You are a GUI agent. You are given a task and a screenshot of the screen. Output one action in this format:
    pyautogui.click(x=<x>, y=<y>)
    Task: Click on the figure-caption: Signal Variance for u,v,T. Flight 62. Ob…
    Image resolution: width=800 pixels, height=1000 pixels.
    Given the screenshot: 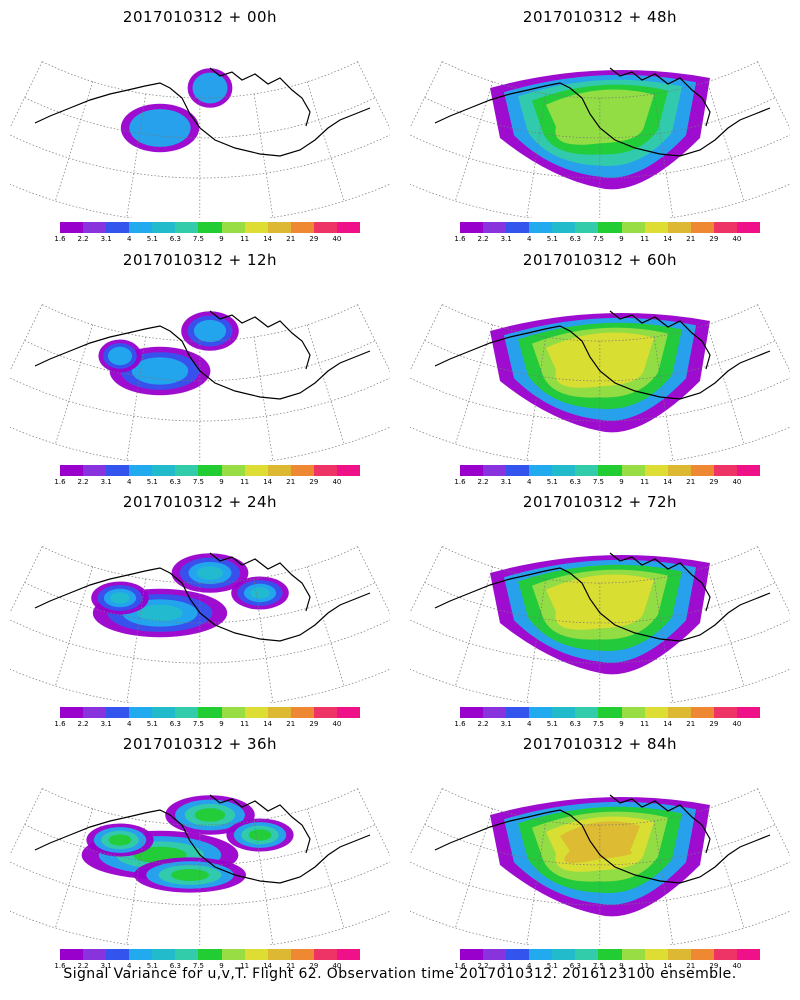 What is the action you would take?
    pyautogui.click(x=400, y=974)
    